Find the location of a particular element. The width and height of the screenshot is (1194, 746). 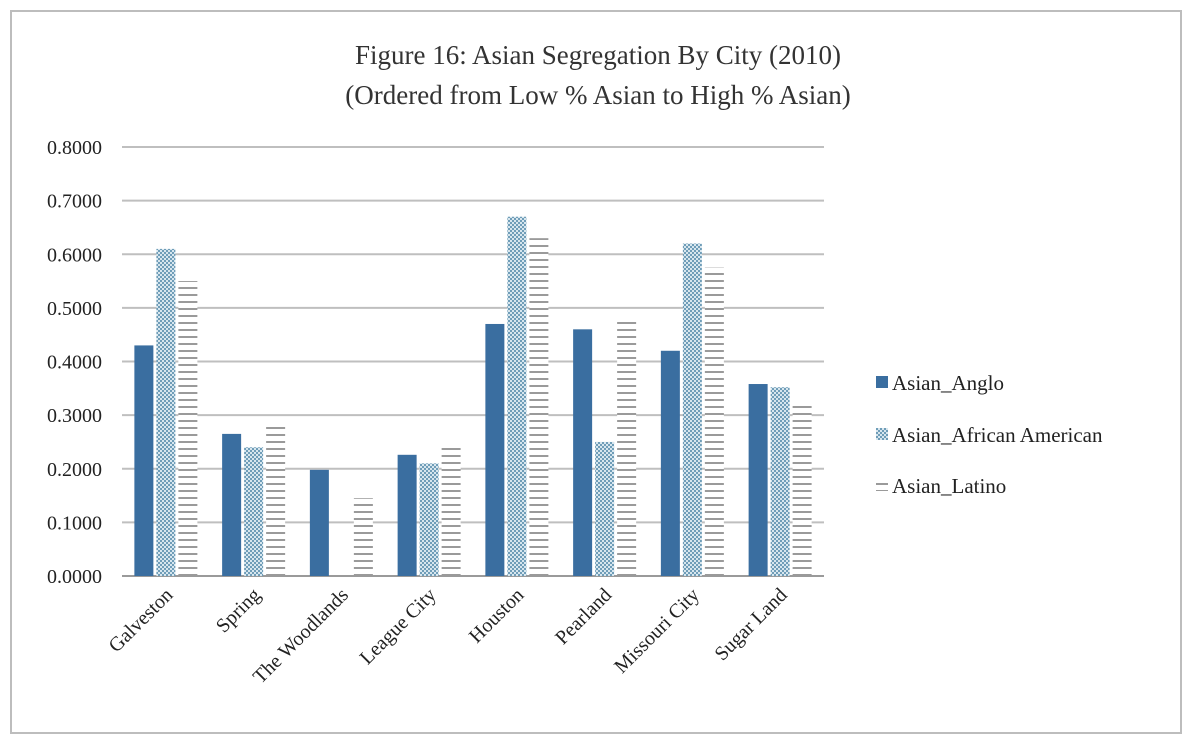

x-category-label: Spring is located at coordinates (238, 610).